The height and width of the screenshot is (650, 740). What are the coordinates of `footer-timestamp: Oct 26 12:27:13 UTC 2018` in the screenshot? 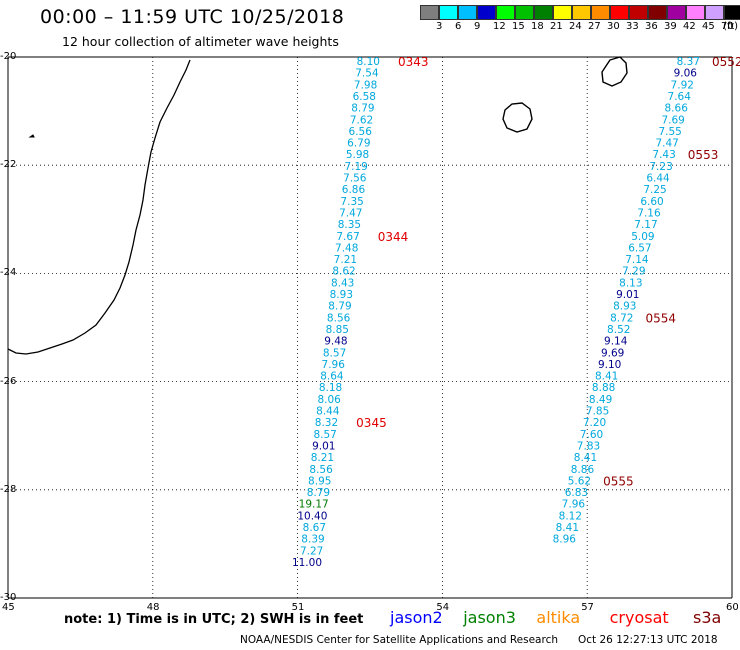 It's located at (648, 640).